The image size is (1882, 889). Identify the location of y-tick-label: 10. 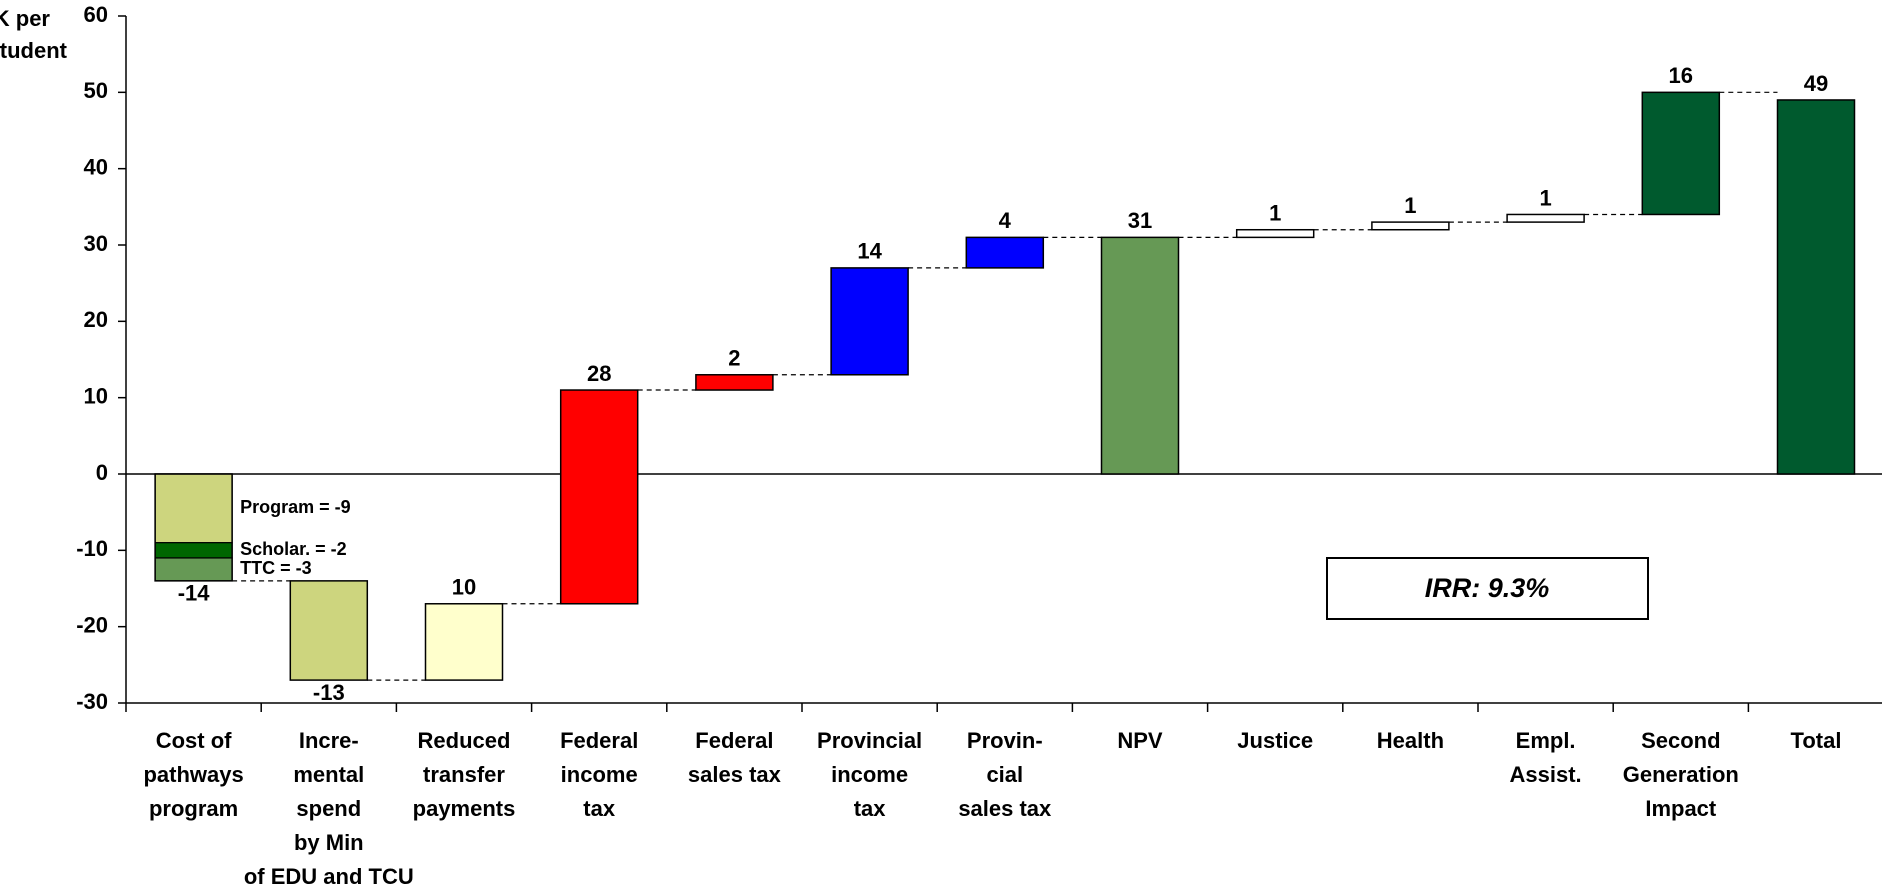
(96, 395).